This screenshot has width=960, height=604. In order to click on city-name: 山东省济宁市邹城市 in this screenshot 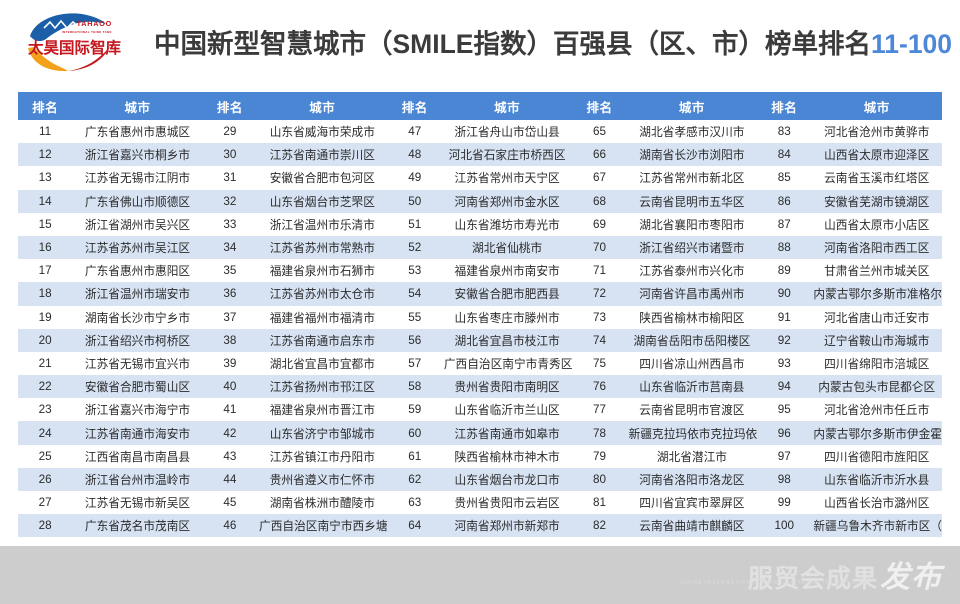, I will do `click(322, 433)`.